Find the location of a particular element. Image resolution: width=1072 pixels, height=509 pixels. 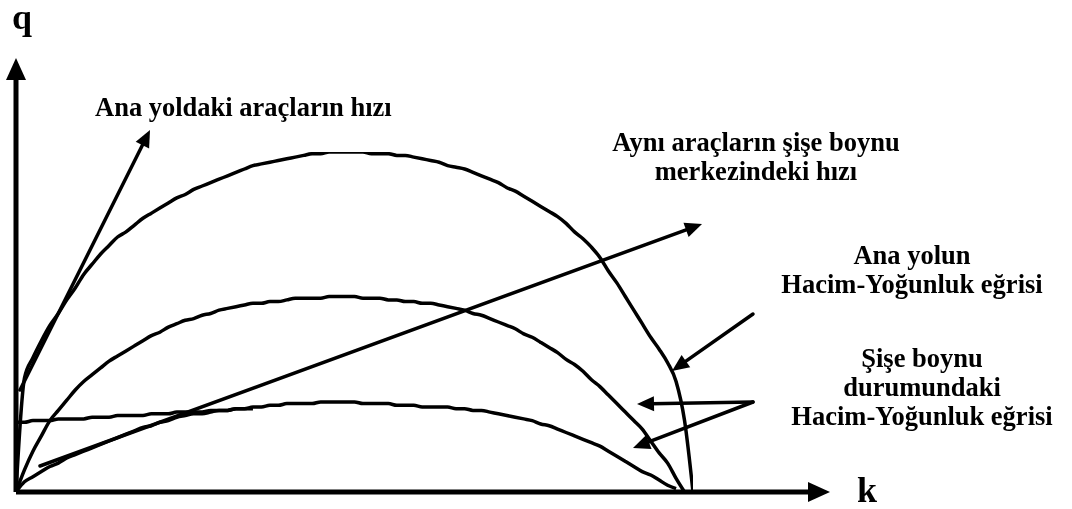

y-axis-title: q is located at coordinates (22, 18).